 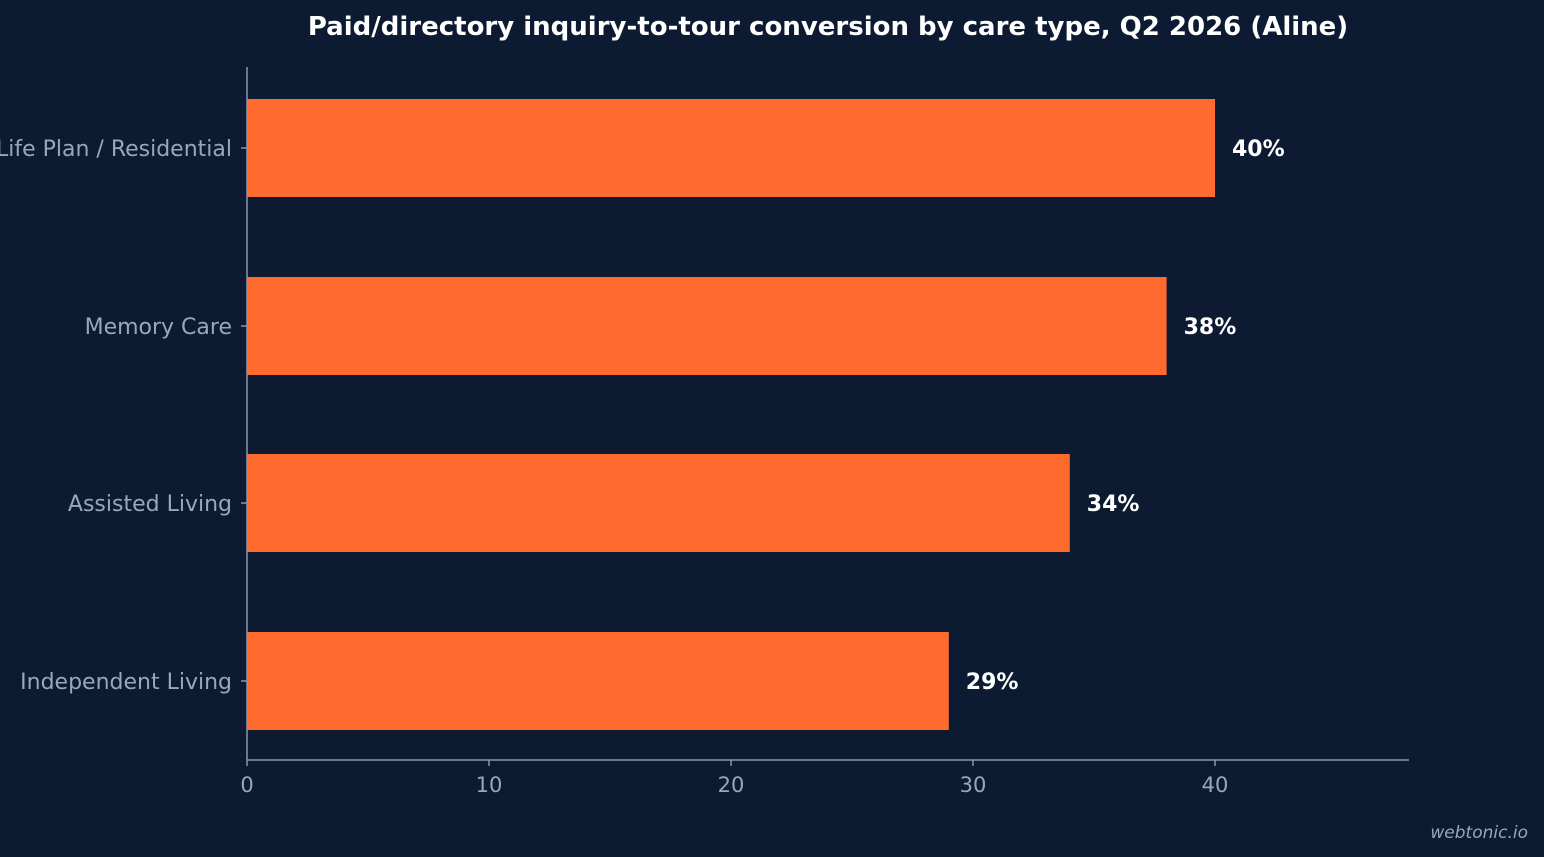 What do you see at coordinates (1113, 504) in the screenshot?
I see `value-label-2: 34%` at bounding box center [1113, 504].